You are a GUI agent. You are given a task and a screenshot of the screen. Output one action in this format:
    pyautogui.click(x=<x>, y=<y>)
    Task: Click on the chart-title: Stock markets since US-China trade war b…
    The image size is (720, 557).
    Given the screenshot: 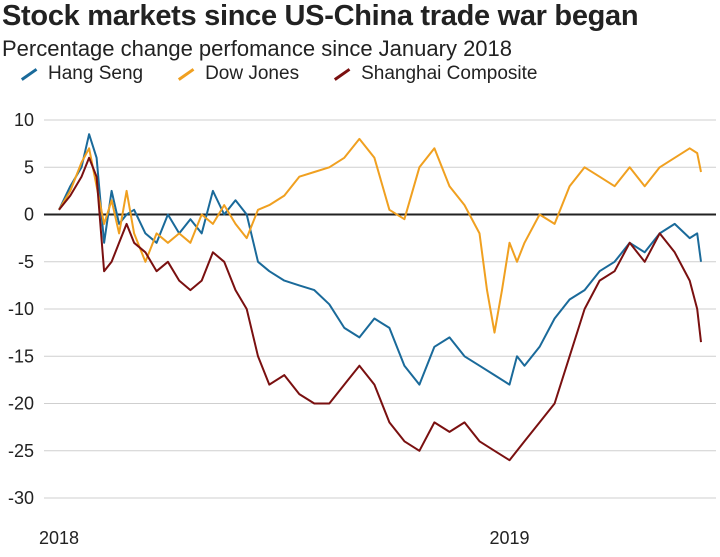 What is the action you would take?
    pyautogui.click(x=320, y=16)
    